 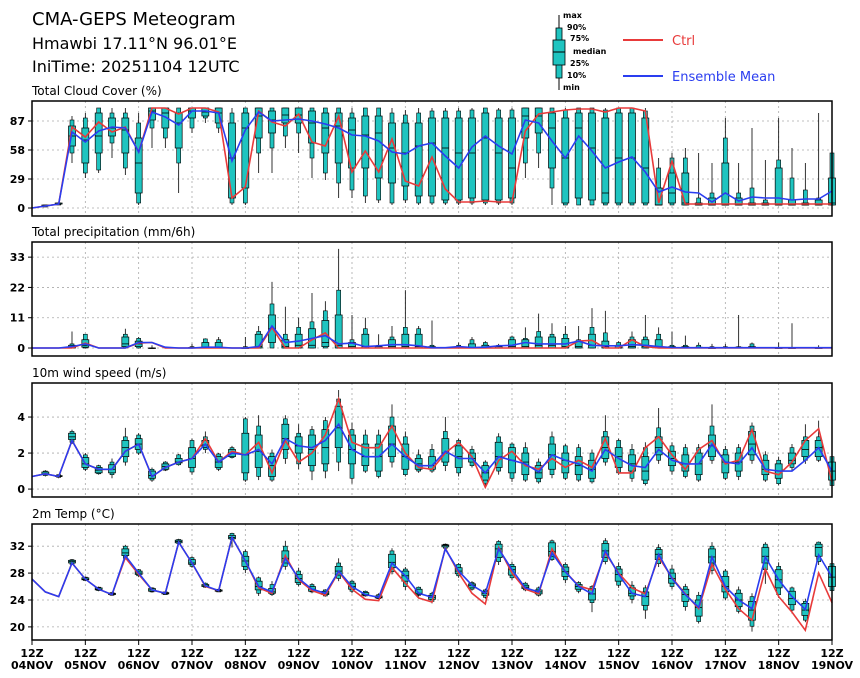 I want to click on x-tick-date: 12NOV, so click(x=459, y=665).